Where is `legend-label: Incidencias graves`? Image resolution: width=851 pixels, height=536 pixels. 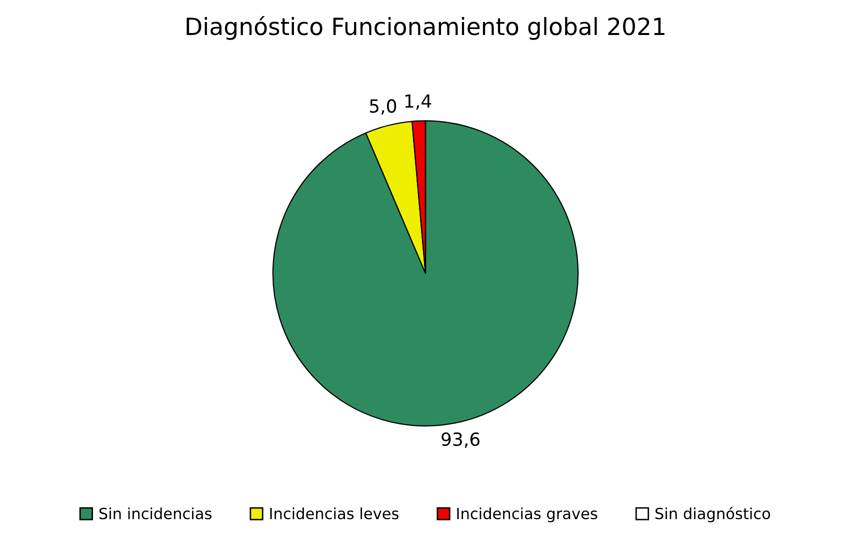
legend-label: Incidencias graves is located at coordinates (527, 514).